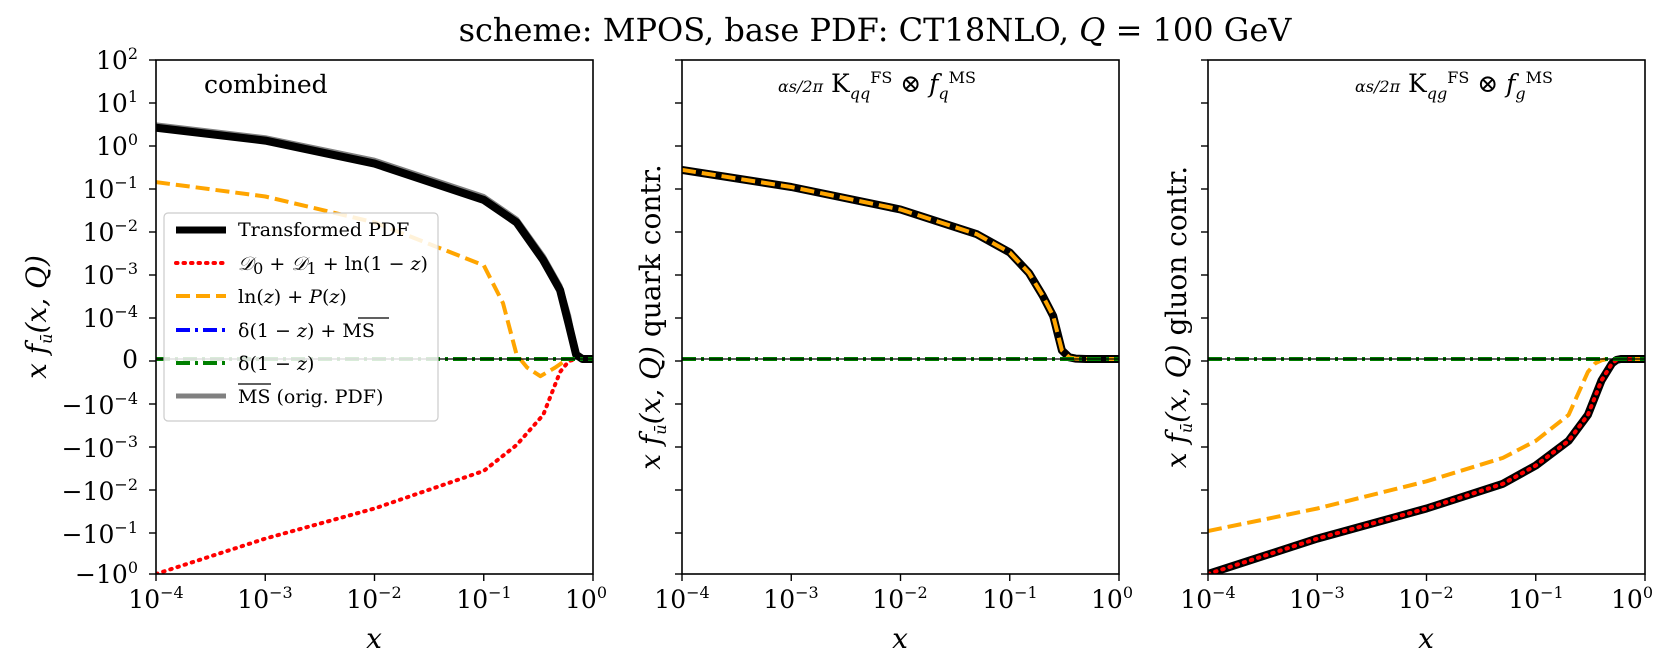 The height and width of the screenshot is (667, 1660). What do you see at coordinates (152, 317) in the screenshot?
I see `panel-combined-y-ticks` at bounding box center [152, 317].